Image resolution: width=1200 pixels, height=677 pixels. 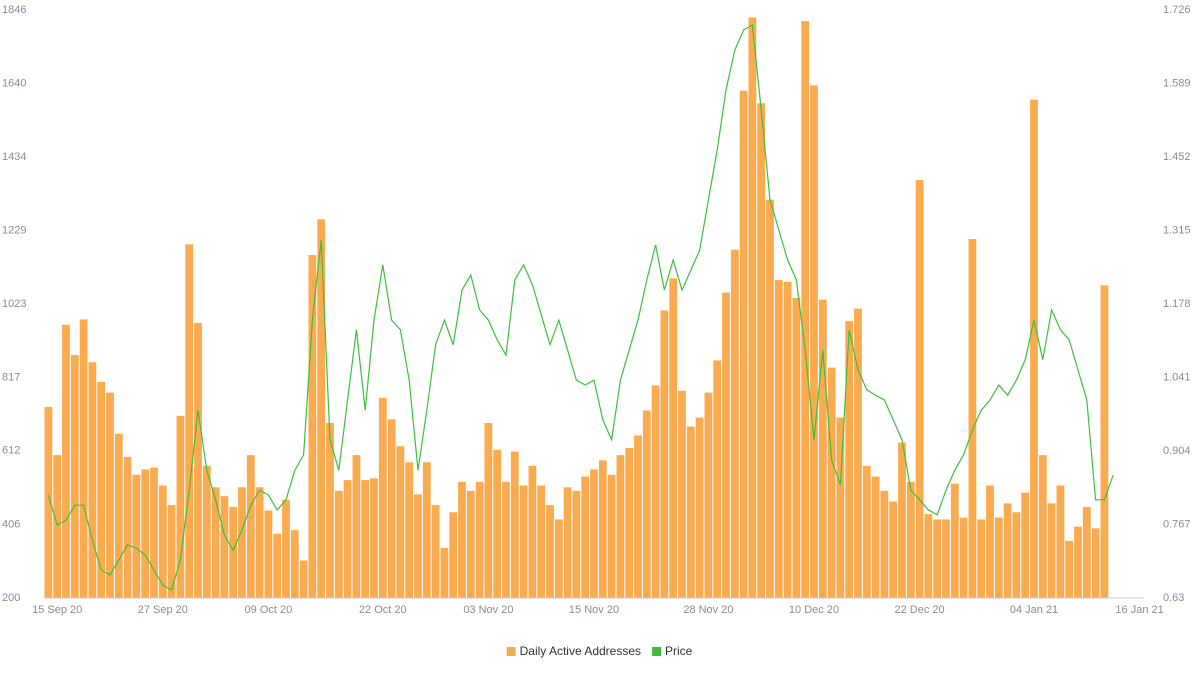 I want to click on y2-tick-label: 0.904, so click(x=1177, y=451).